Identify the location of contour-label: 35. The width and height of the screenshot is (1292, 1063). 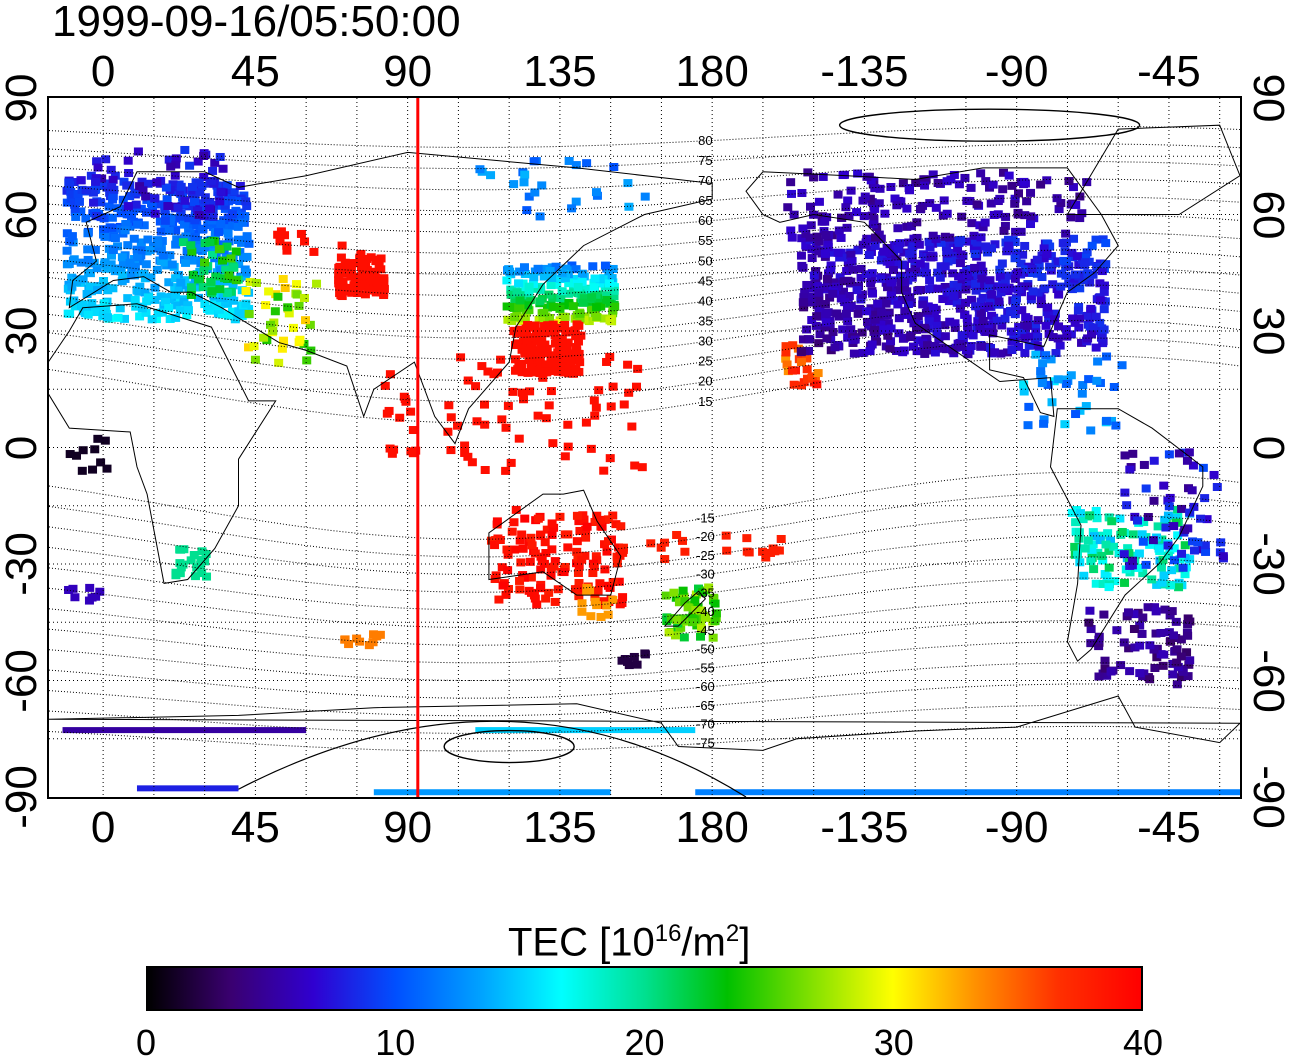
(705, 321).